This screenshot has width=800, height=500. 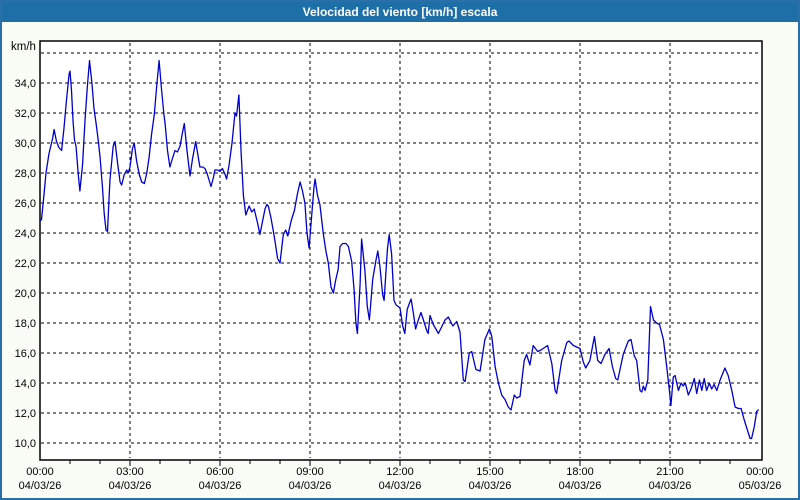 What do you see at coordinates (25, 234) in the screenshot?
I see `y-tick-label: 24,0` at bounding box center [25, 234].